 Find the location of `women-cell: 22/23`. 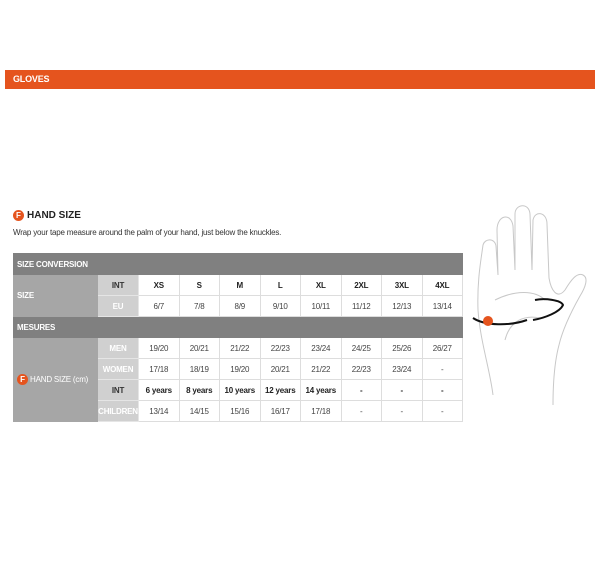

women-cell: 22/23 is located at coordinates (361, 369).